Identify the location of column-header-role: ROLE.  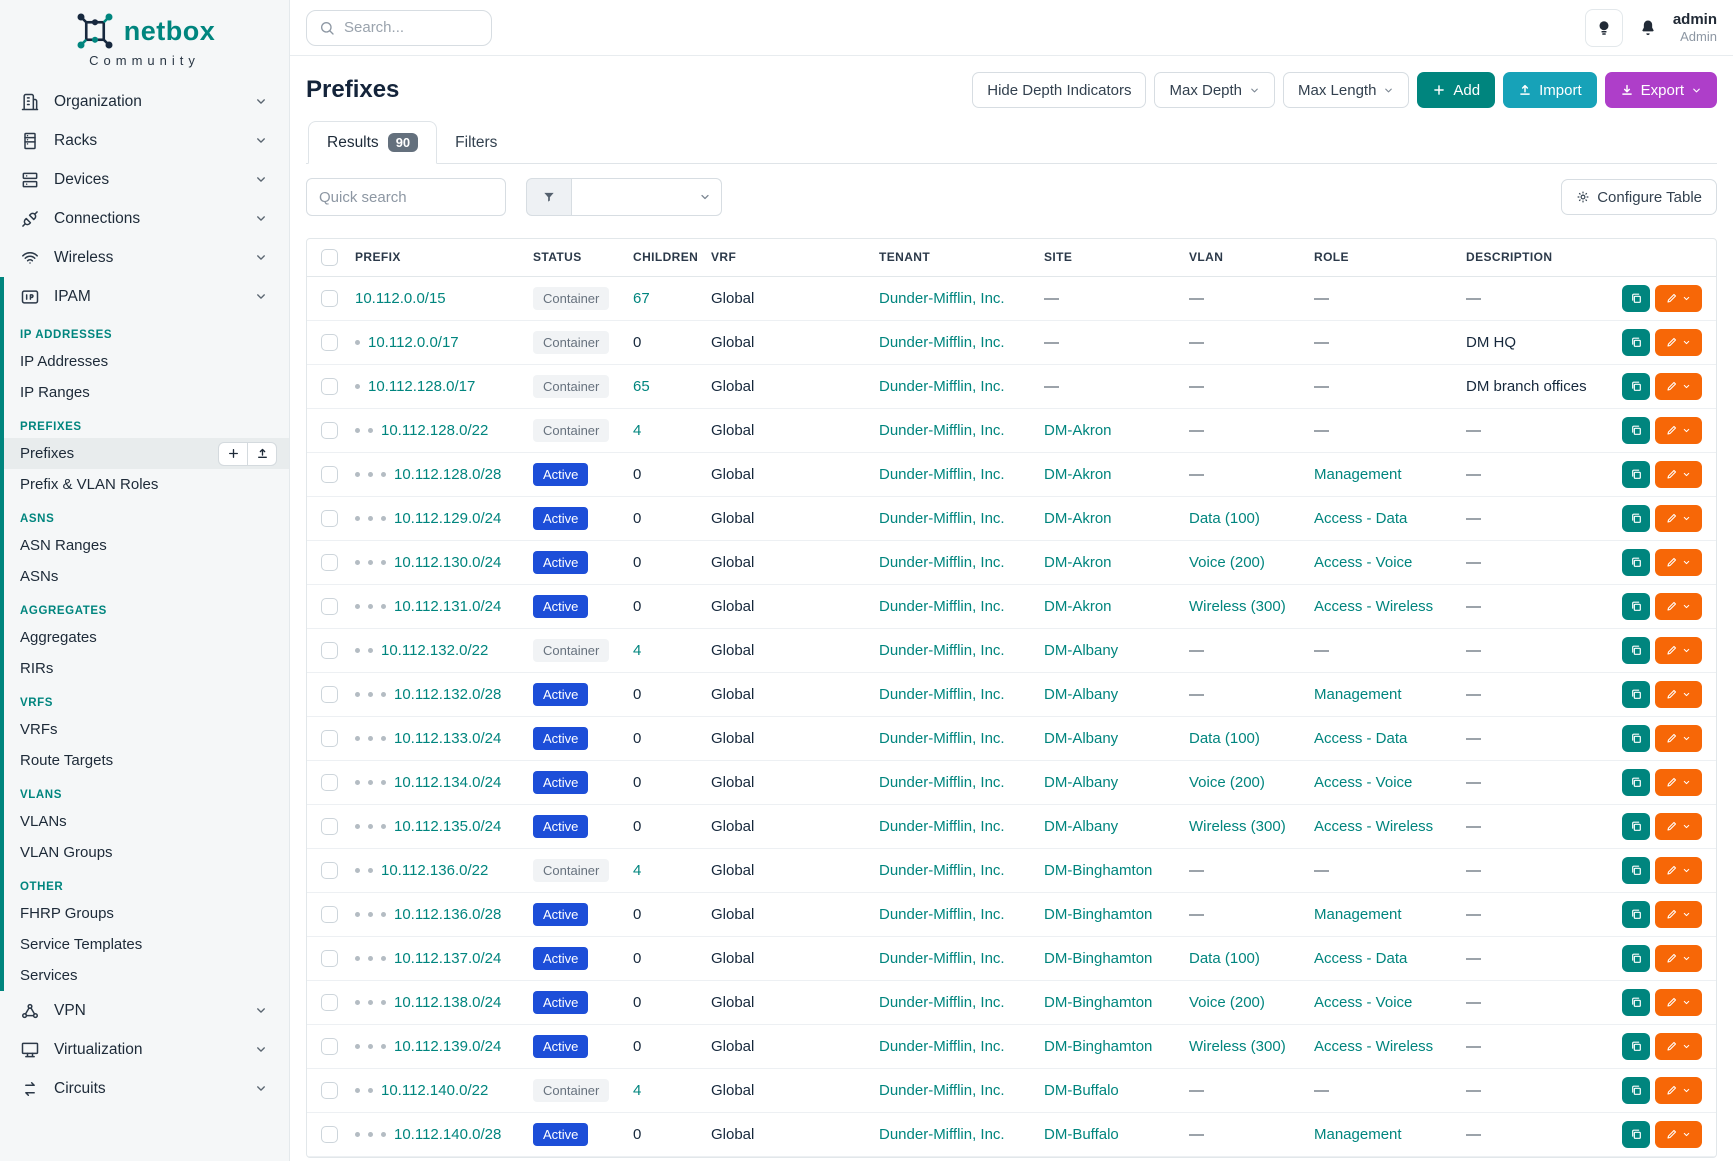
(1390, 258).